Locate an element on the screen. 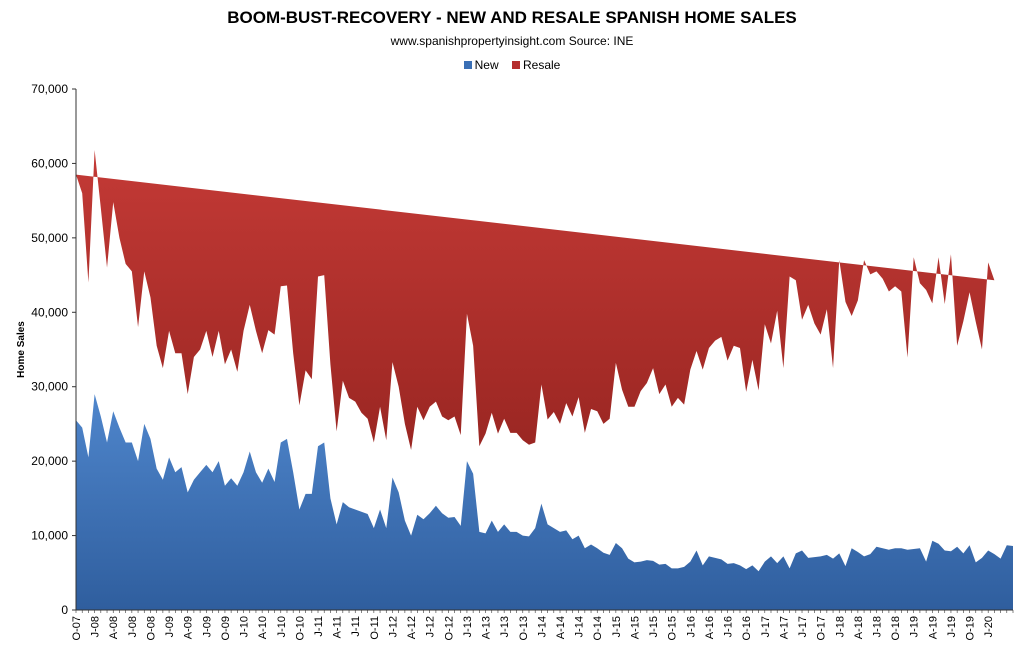 The height and width of the screenshot is (650, 1024). y-axis-title: Home Sales is located at coordinates (21, 349).